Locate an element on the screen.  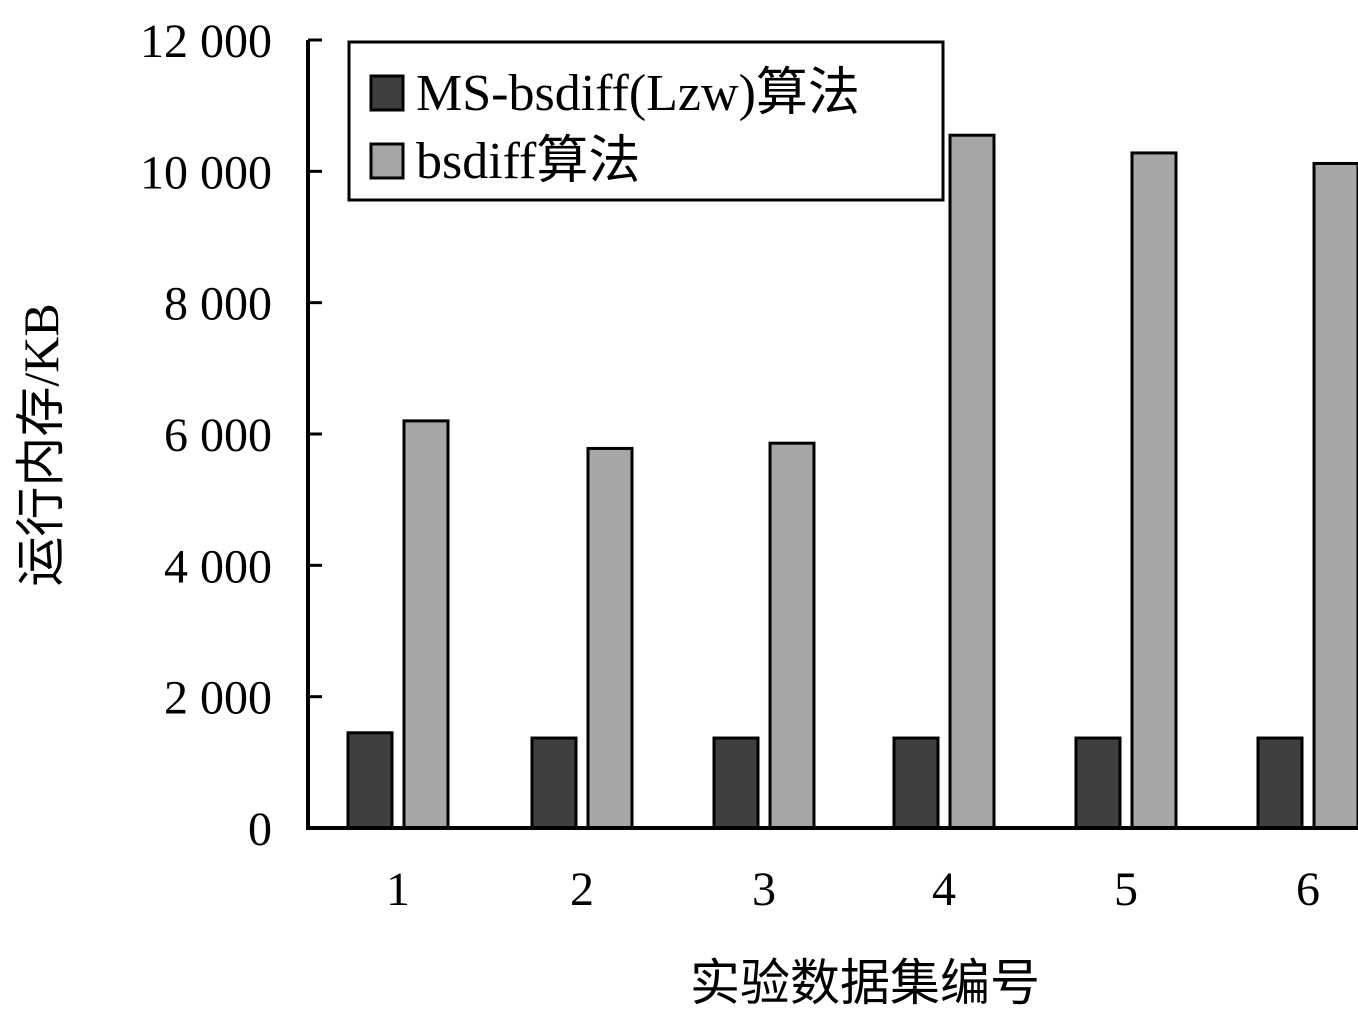
y-axis-title: 运行内存/KB is located at coordinates (41, 444).